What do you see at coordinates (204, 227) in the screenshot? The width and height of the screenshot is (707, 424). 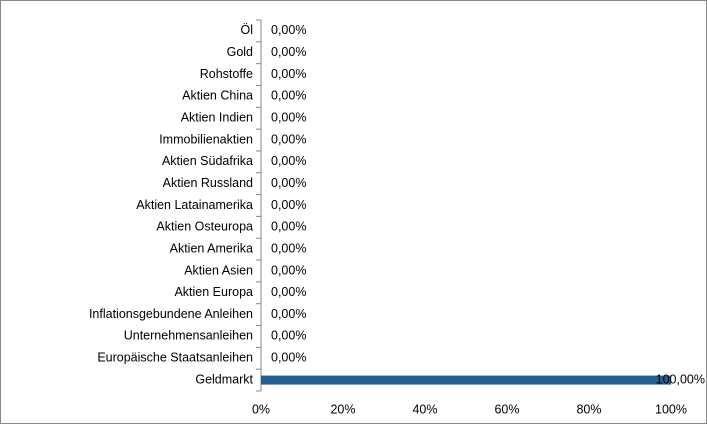 I see `y-tick-label: Aktien Osteuropa` at bounding box center [204, 227].